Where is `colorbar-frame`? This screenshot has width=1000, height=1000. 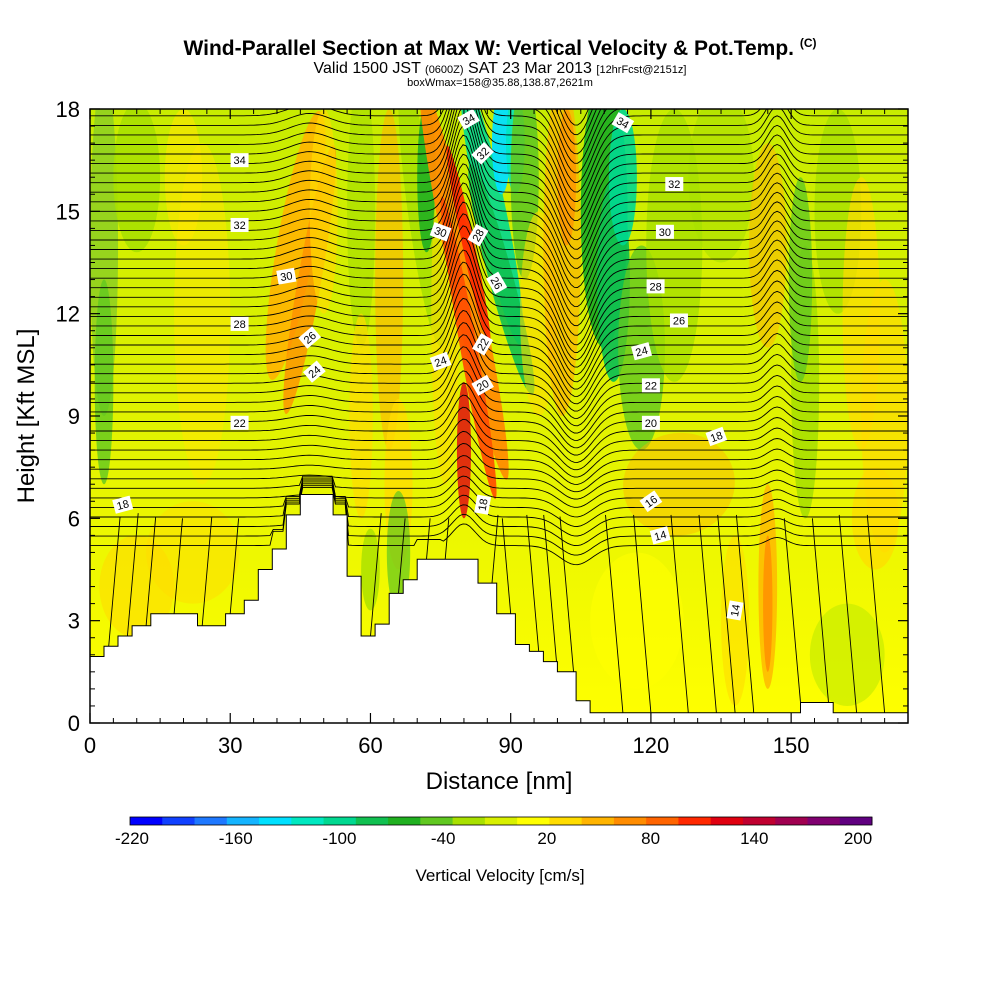
colorbar-frame is located at coordinates (501, 821).